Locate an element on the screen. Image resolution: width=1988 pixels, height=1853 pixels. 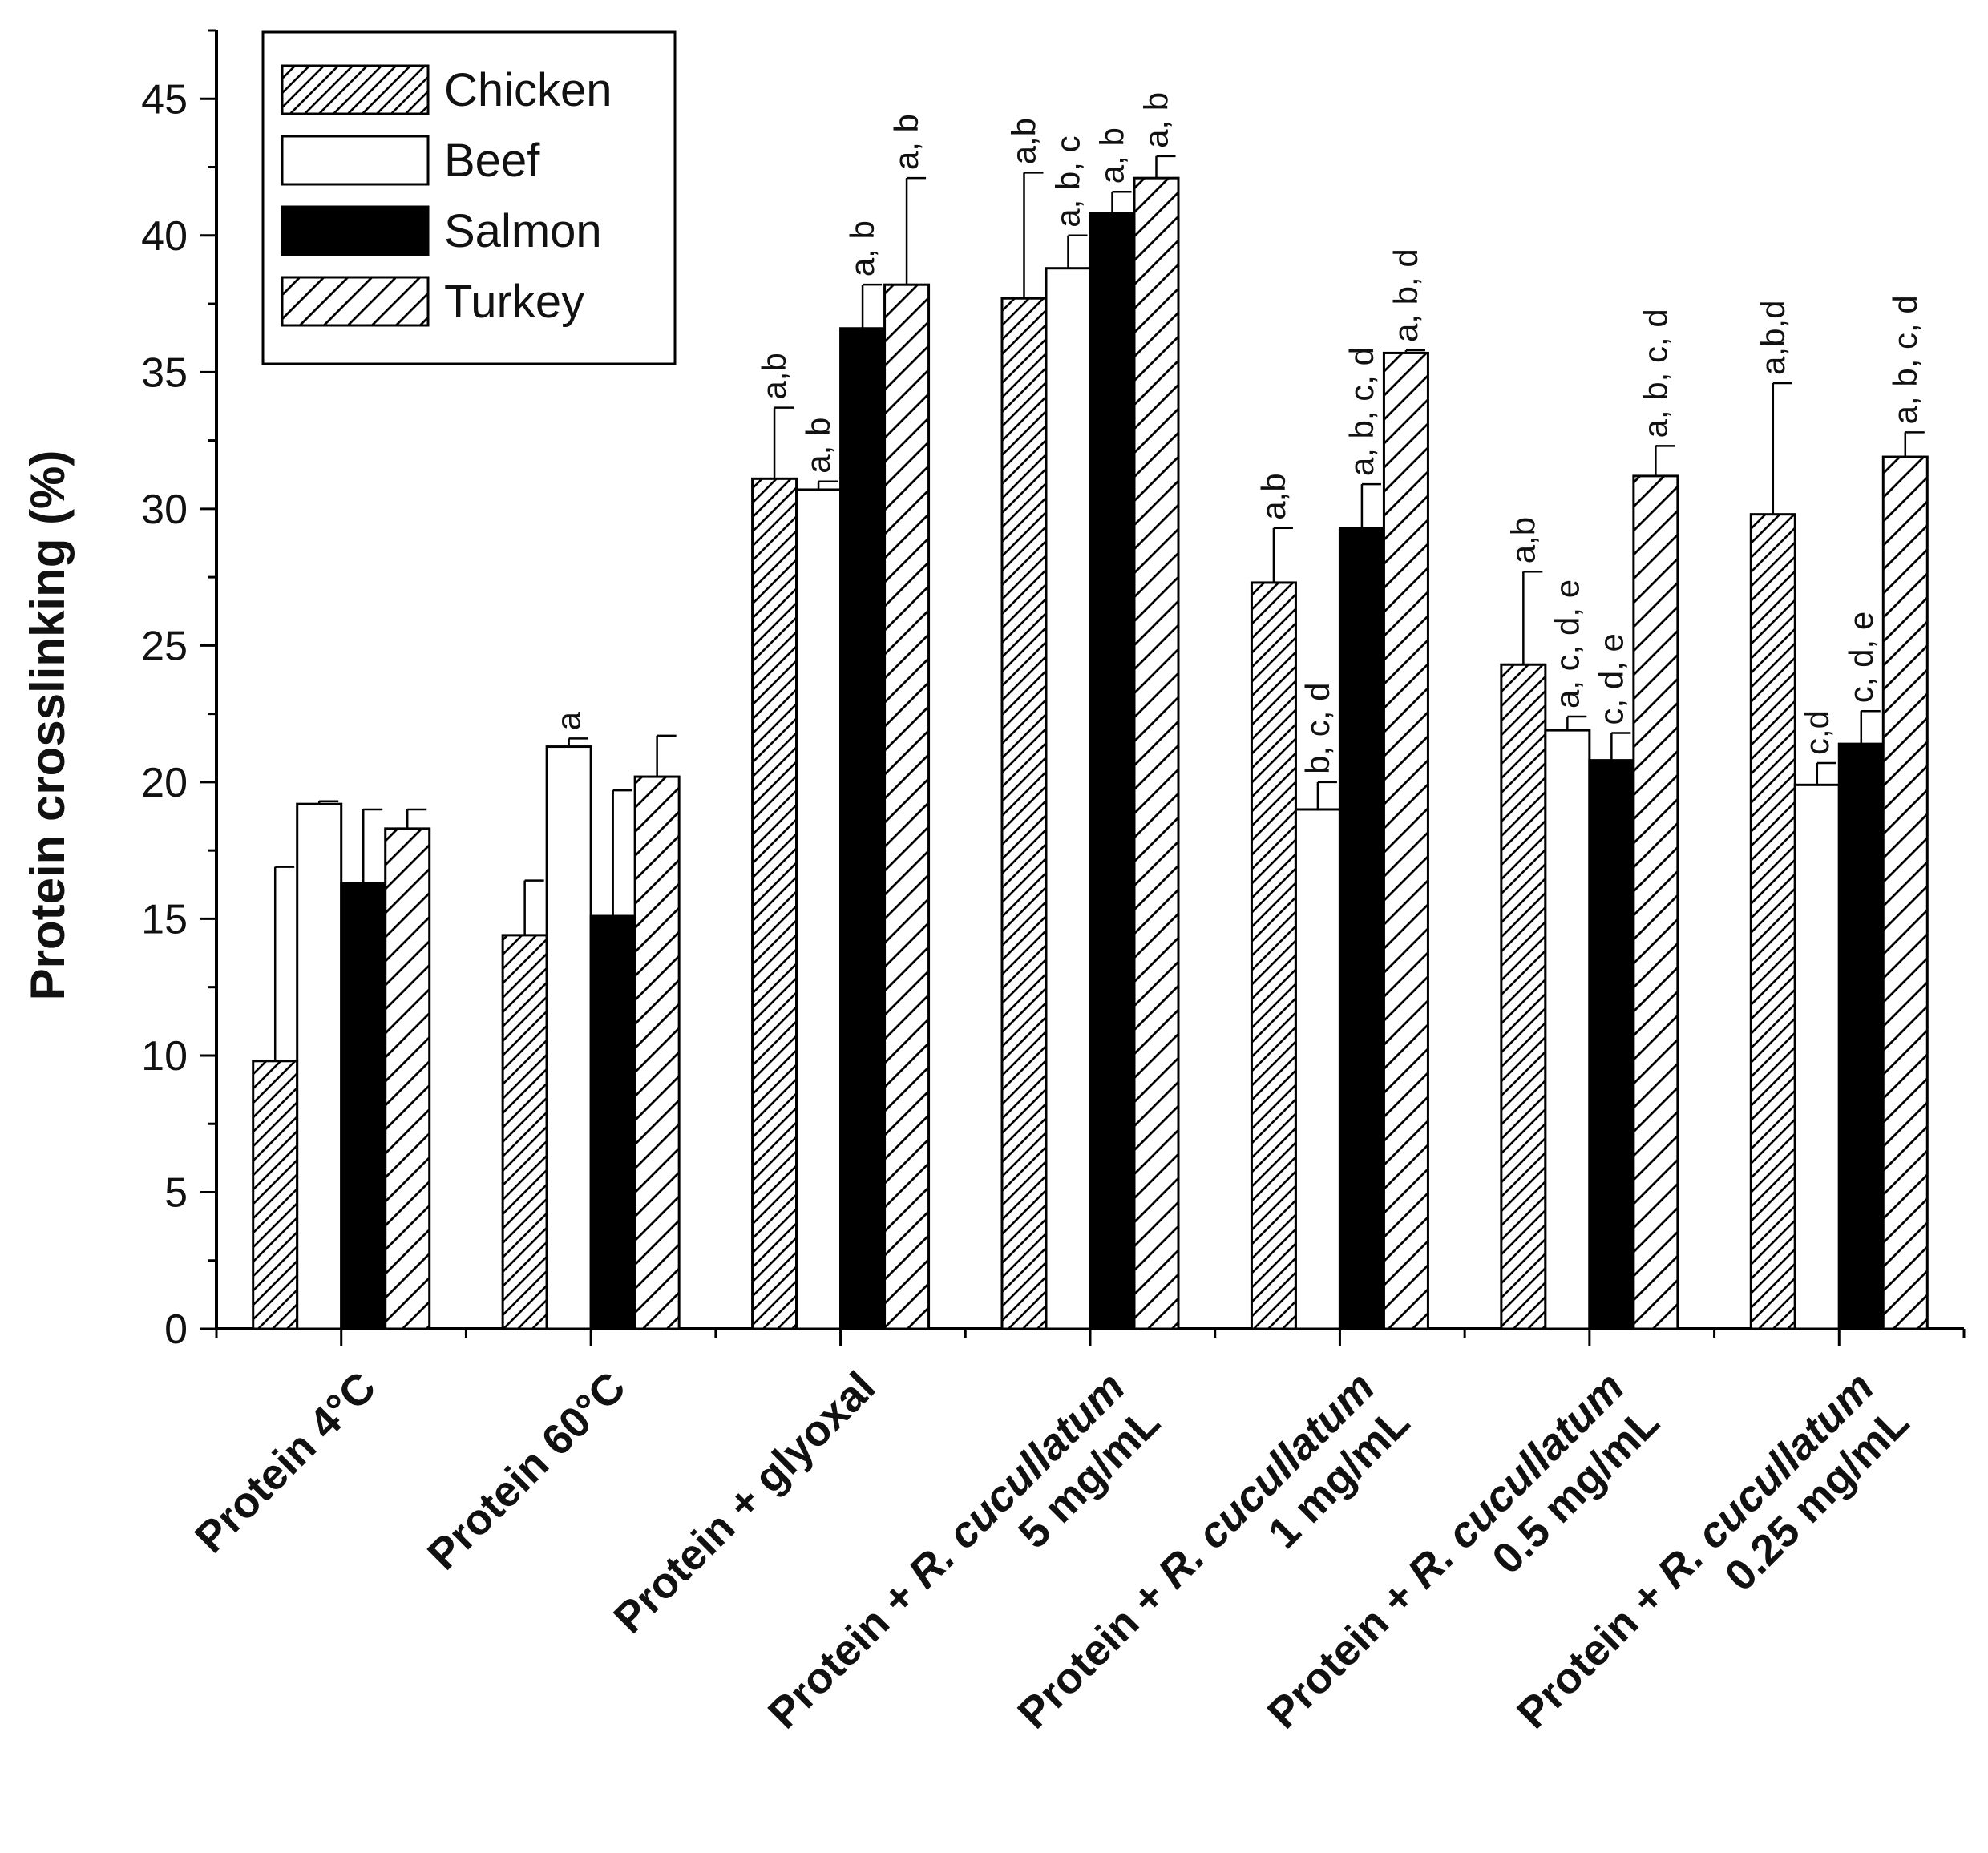
significance-label: a, c, d, e is located at coordinates (1567, 643).